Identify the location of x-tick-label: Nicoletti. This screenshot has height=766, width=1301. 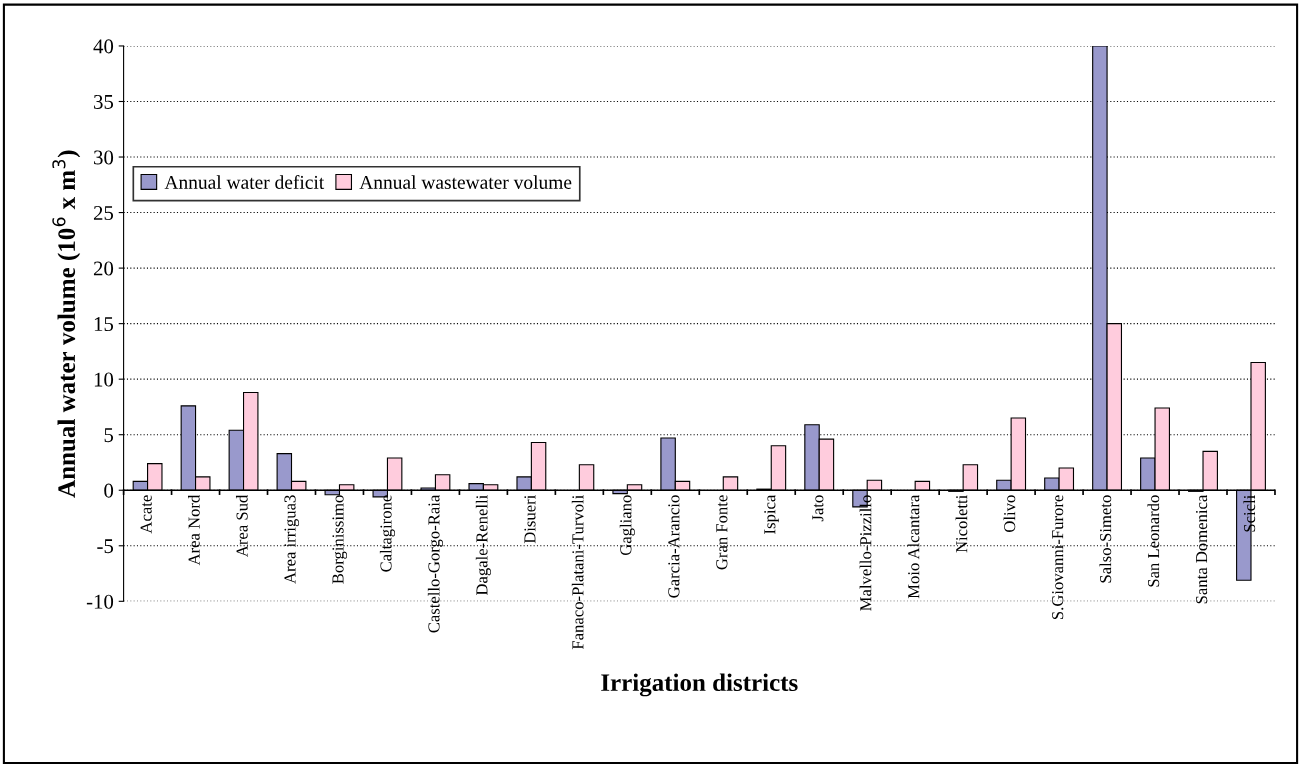
(961, 524).